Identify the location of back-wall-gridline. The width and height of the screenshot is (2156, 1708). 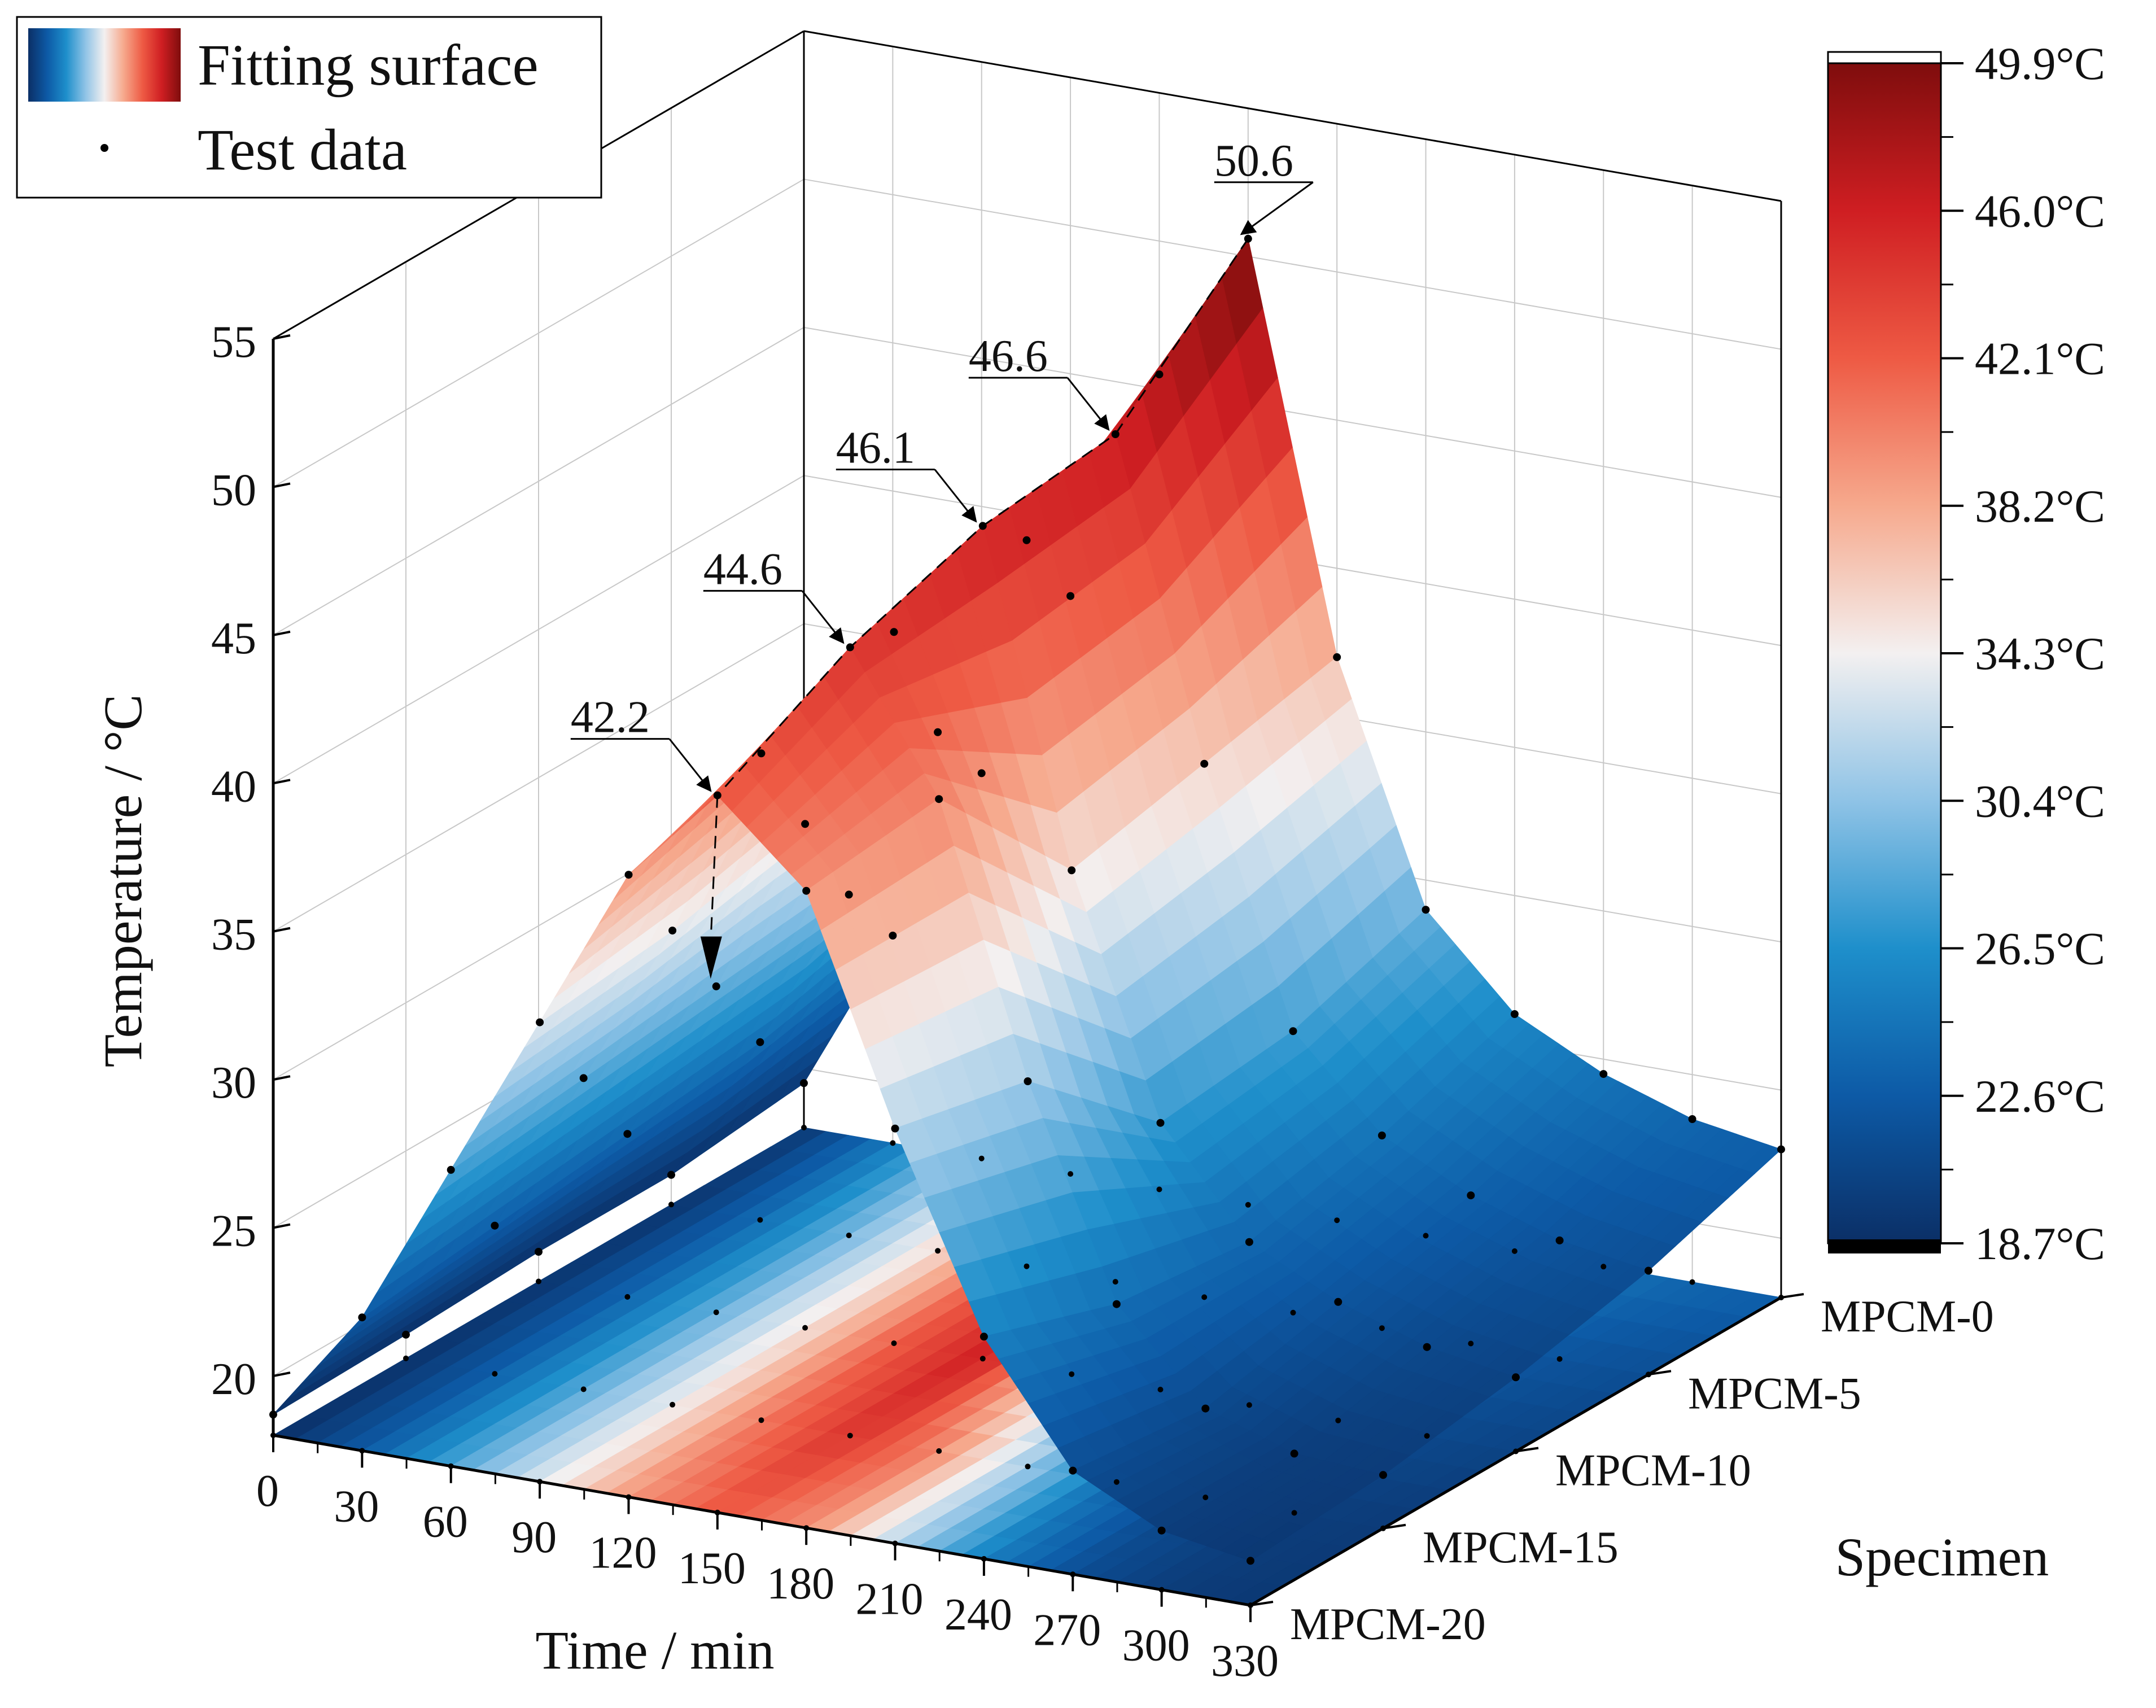
(1292, 264).